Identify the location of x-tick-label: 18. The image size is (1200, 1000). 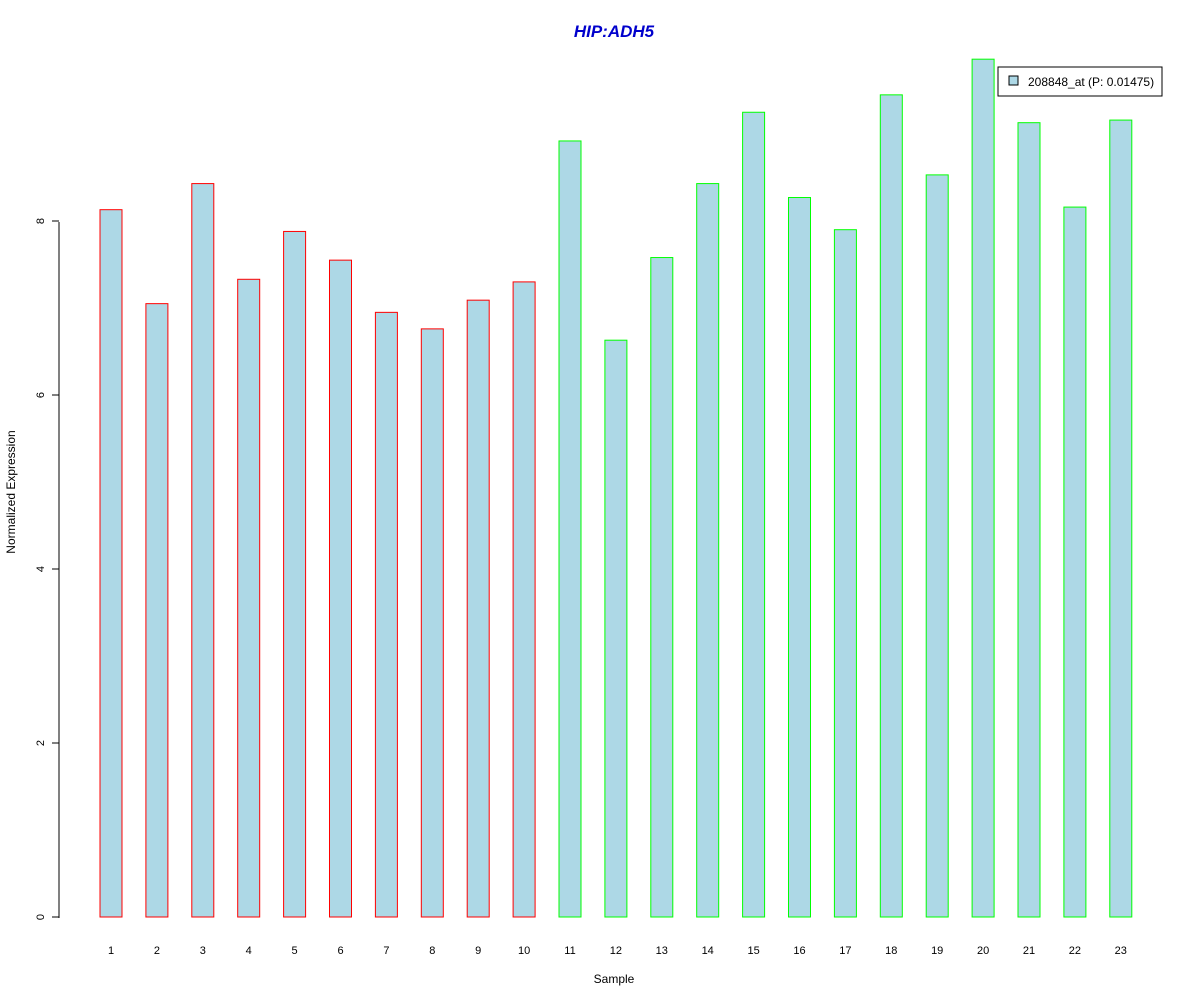
(891, 951).